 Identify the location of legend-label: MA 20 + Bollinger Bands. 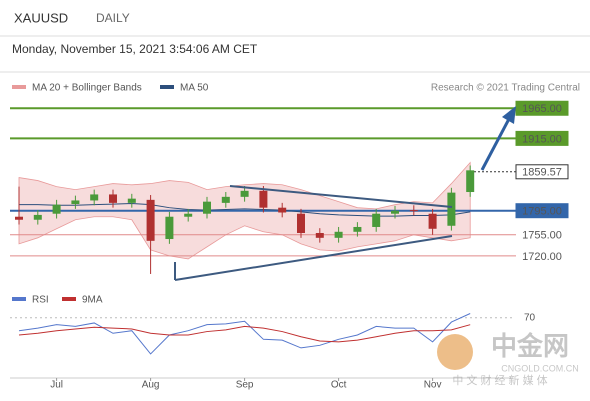
(87, 88).